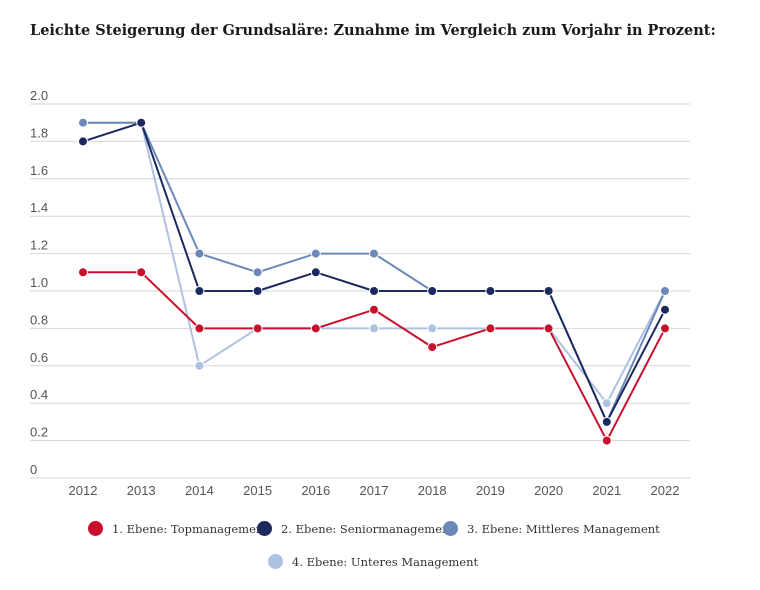 This screenshot has height=590, width=760. I want to click on y-tick-label: 1.4, so click(39, 207).